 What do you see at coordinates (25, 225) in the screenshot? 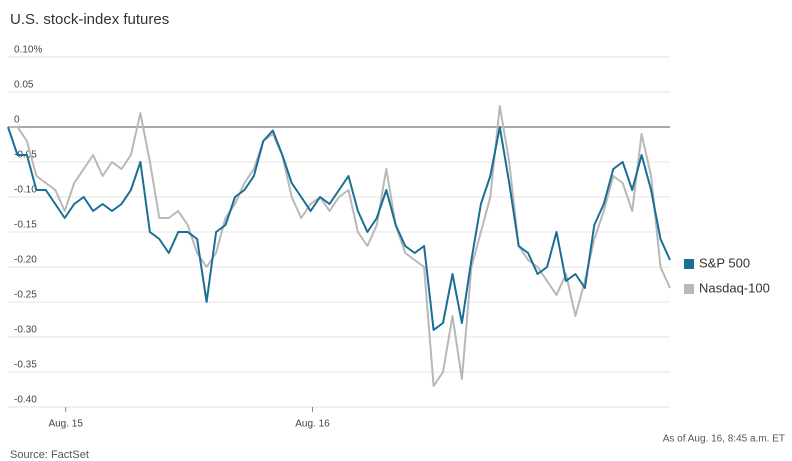
I see `y-tick-label: -0.15` at bounding box center [25, 225].